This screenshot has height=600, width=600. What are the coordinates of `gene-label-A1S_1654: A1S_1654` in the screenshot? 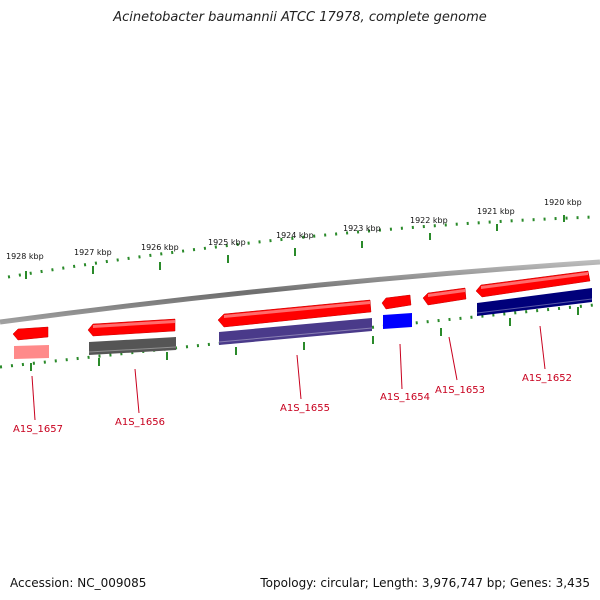 It's located at (405, 397).